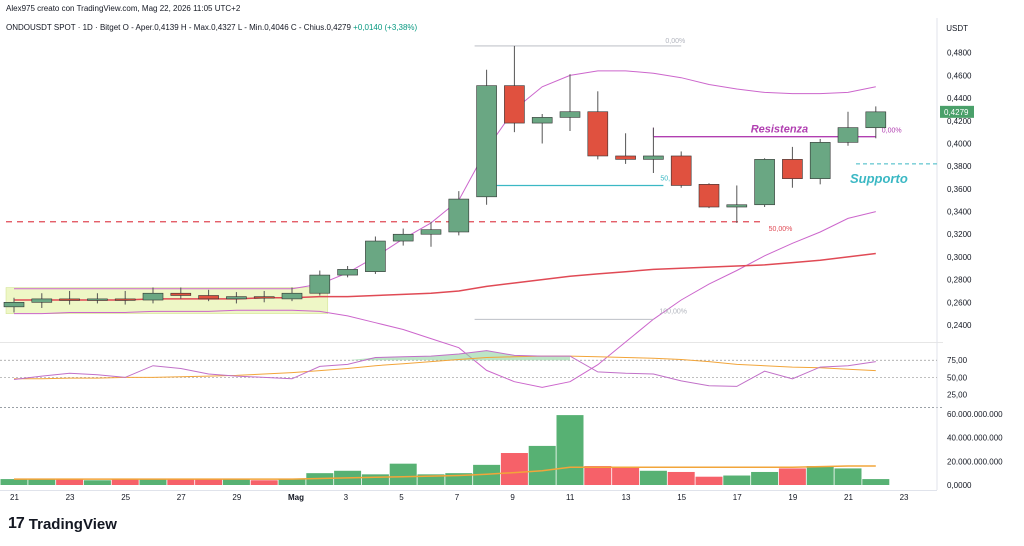  Describe the element at coordinates (892, 131) in the screenshot. I see `fib-0b-label: 0,00%` at that location.